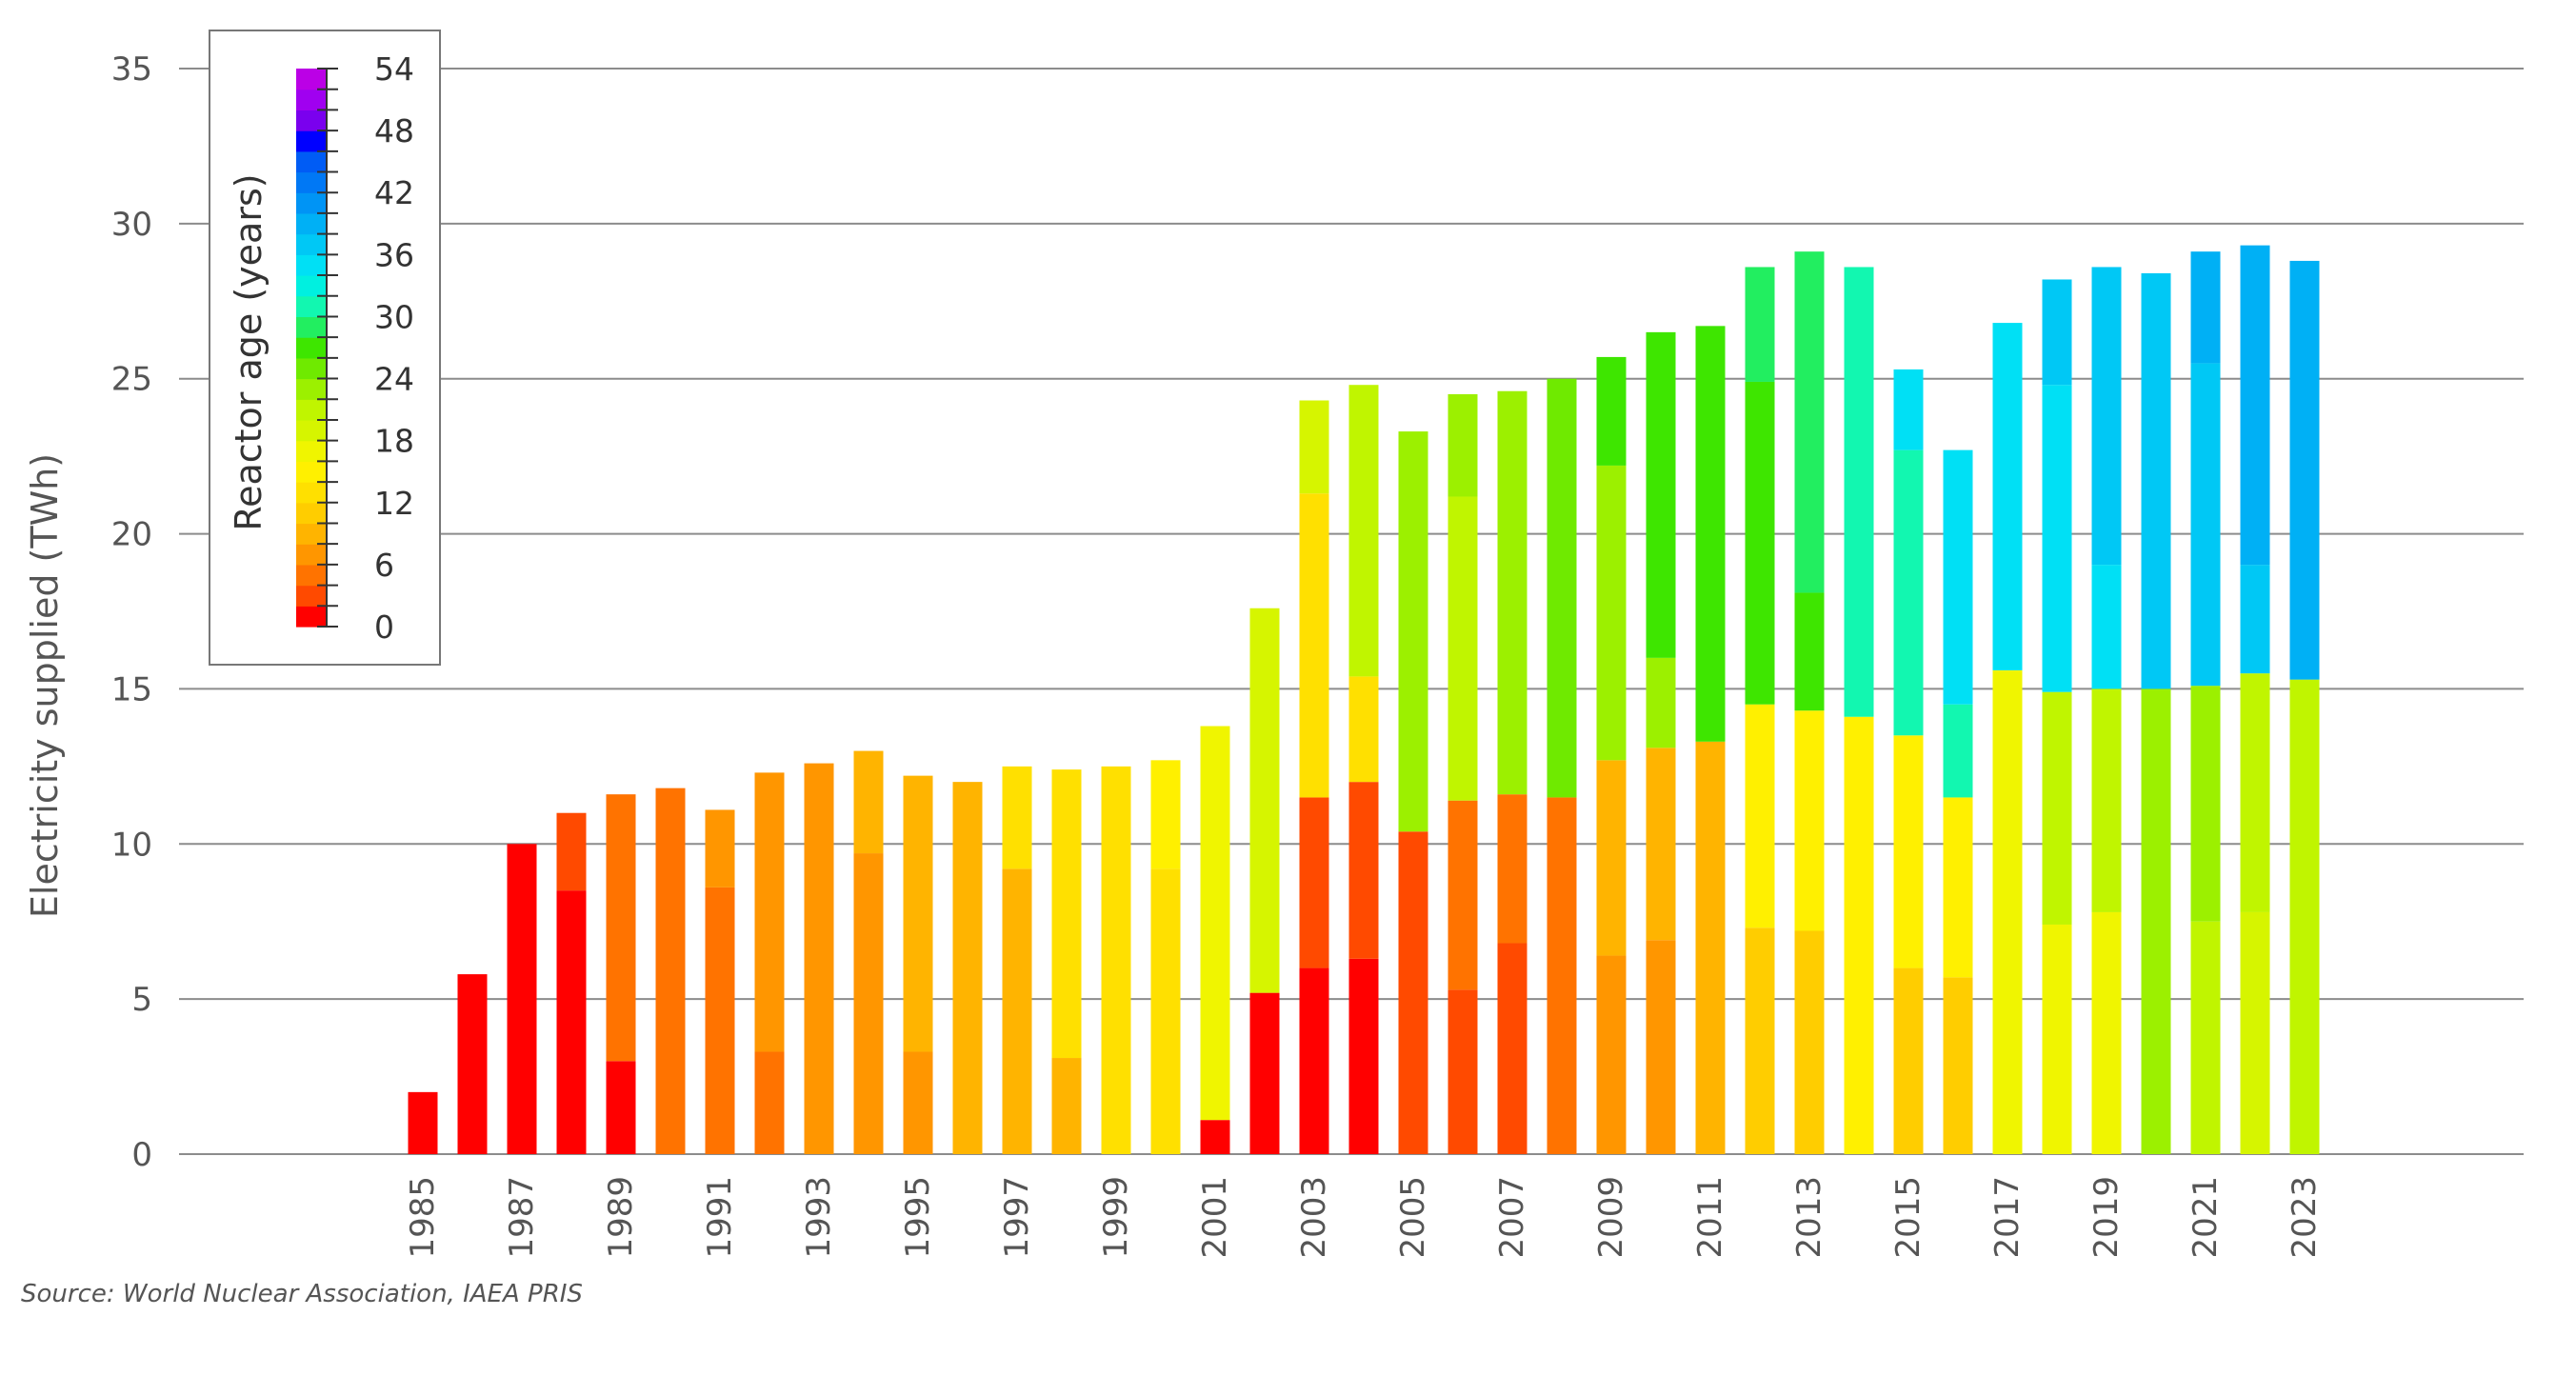  I want to click on bar-2008, so click(1562, 766).